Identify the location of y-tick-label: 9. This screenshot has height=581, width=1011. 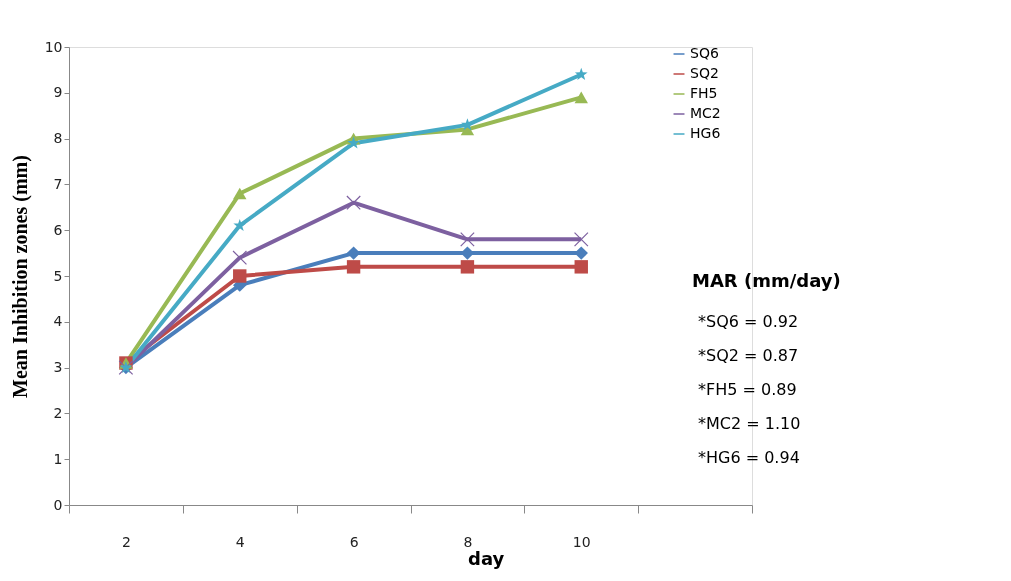
(58, 92).